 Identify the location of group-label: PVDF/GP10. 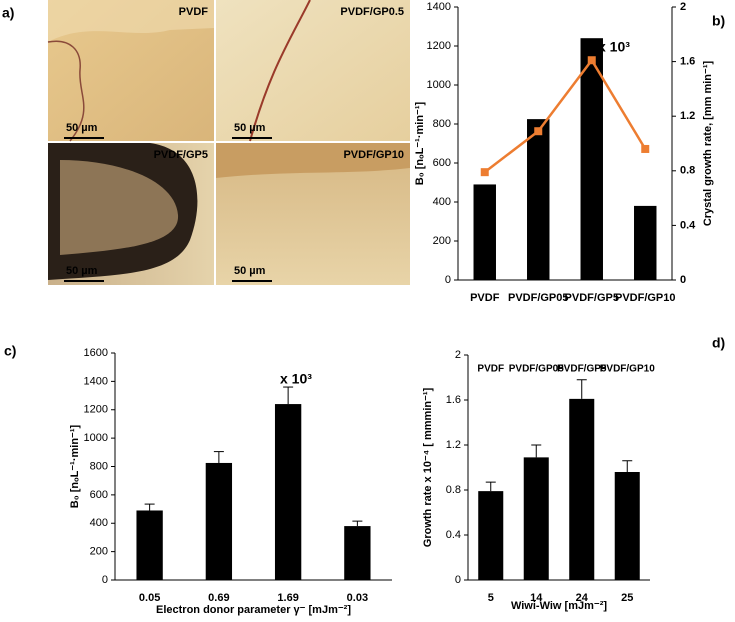
(627, 369).